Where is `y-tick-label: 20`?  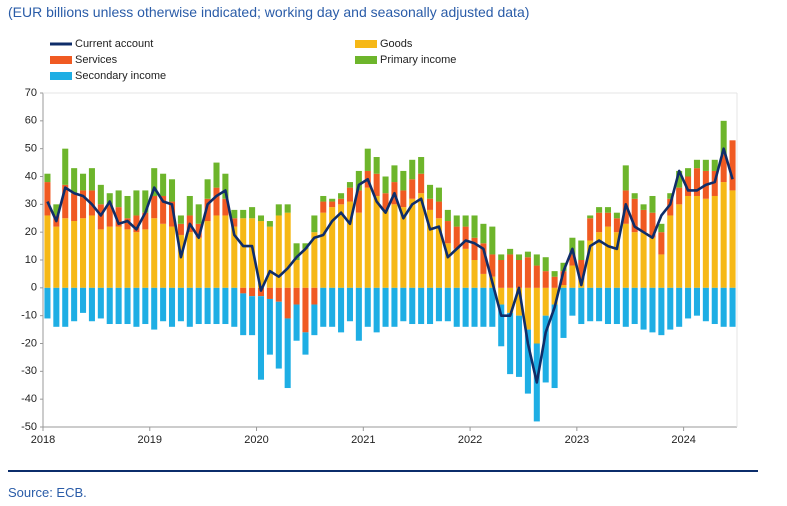 y-tick-label: 20 is located at coordinates (31, 232).